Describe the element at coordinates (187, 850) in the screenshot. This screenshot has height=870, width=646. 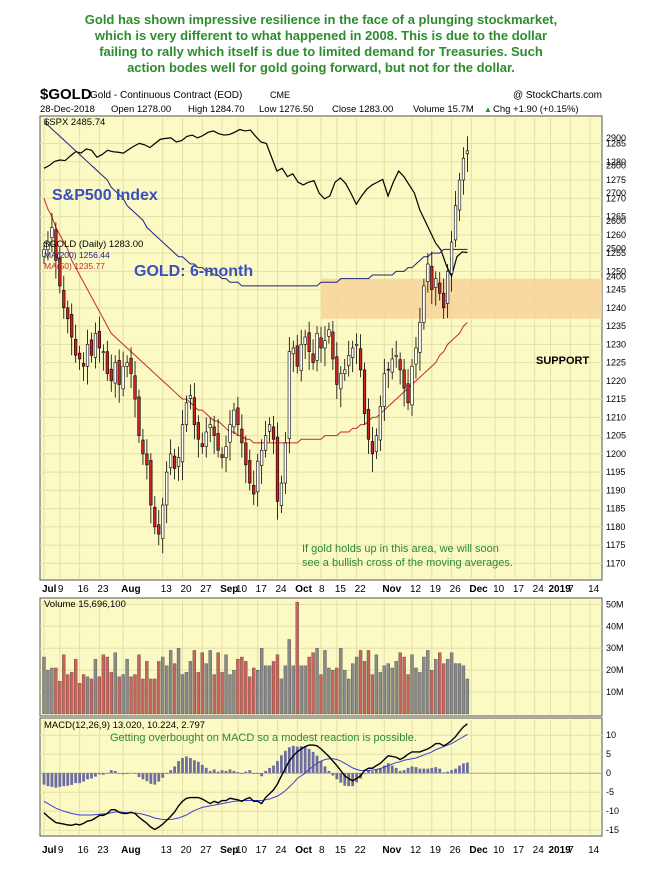
I see `x-axis-label: 20` at that location.